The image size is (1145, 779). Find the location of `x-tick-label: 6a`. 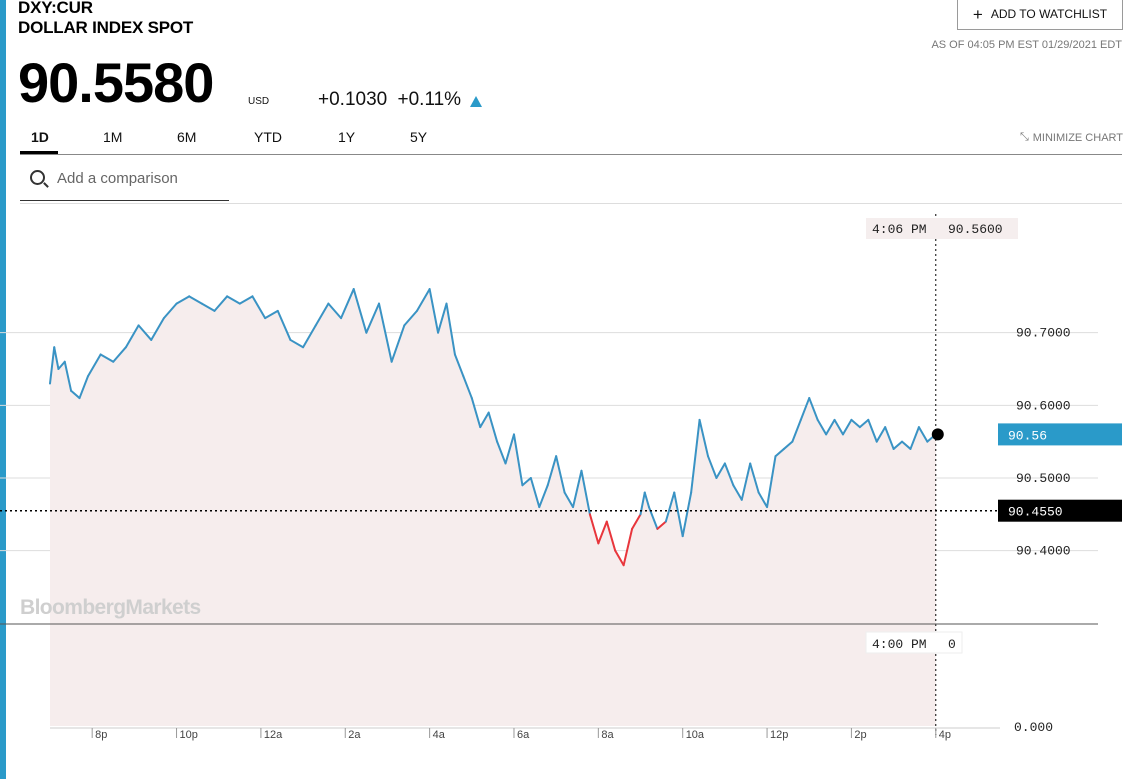

x-tick-label: 6a is located at coordinates (523, 735).